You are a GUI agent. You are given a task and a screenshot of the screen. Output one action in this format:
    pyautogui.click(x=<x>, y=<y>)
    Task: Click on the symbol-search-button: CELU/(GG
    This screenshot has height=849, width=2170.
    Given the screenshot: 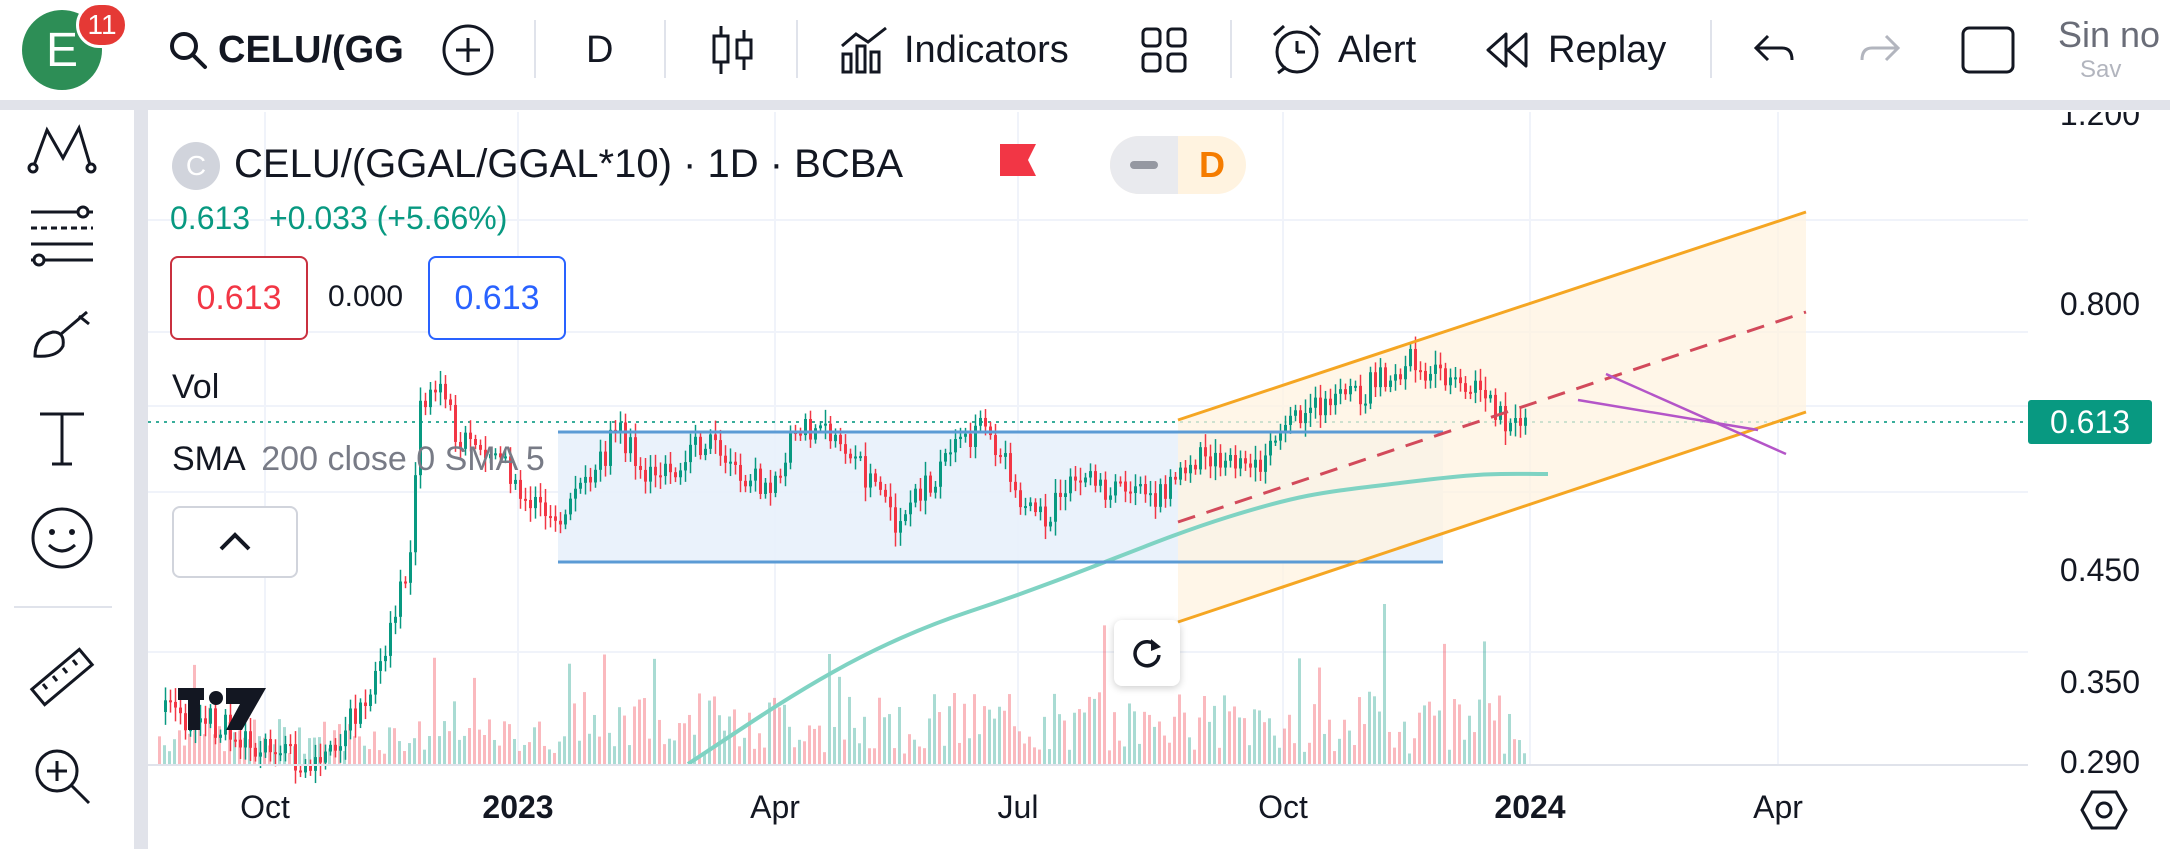 What is the action you would take?
    pyautogui.click(x=285, y=50)
    